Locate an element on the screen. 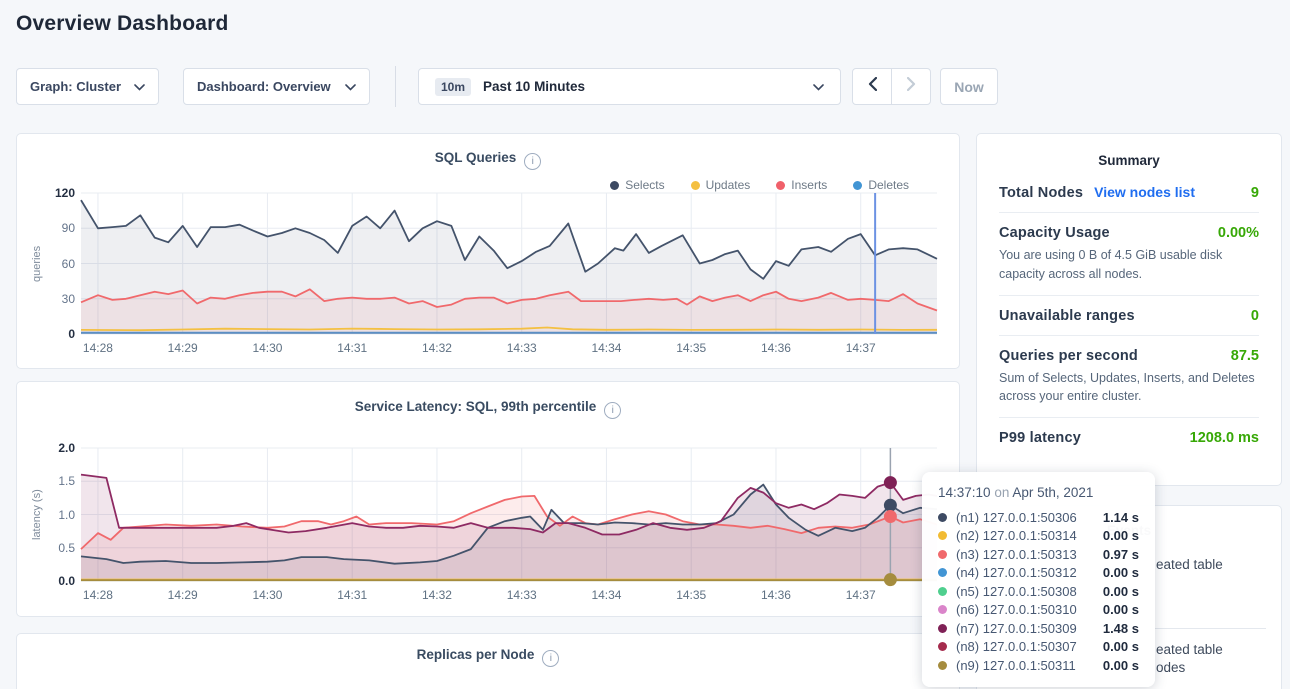 This screenshot has width=1290, height=689. next-time-button is located at coordinates (910, 86).